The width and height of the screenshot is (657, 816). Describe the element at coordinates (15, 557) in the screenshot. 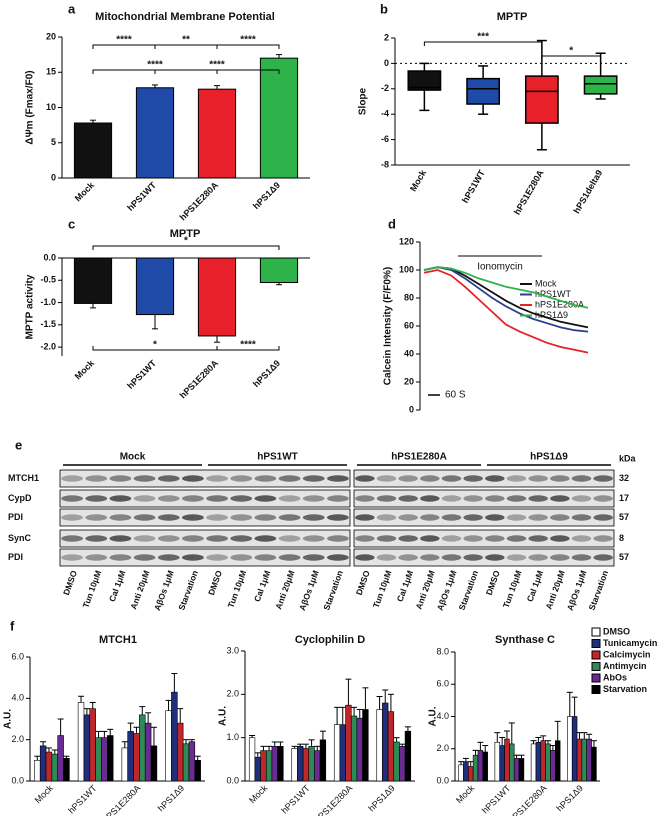

I see `row-label: PDI` at that location.